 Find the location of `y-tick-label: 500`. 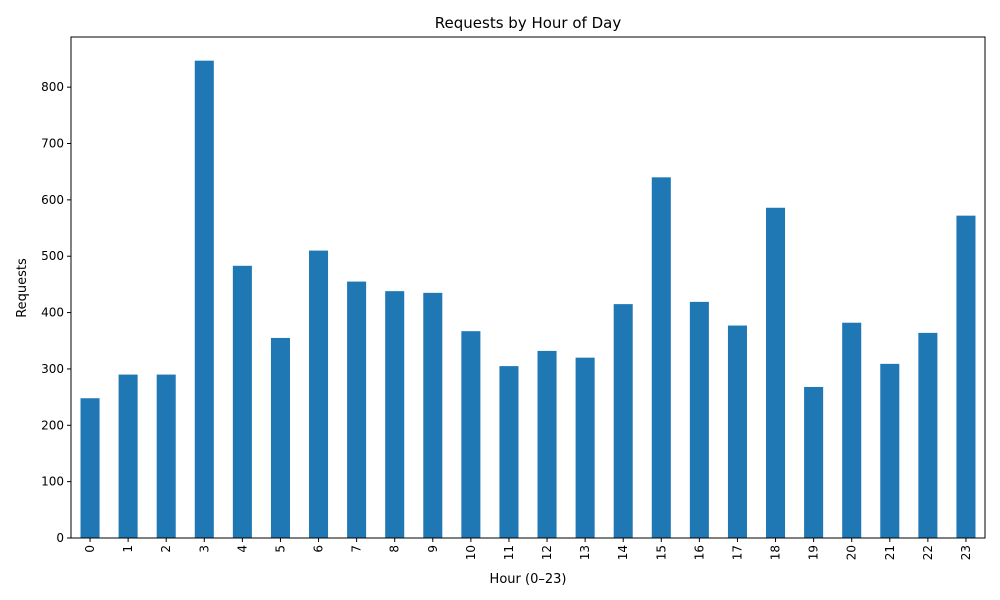

y-tick-label: 500 is located at coordinates (52, 256).